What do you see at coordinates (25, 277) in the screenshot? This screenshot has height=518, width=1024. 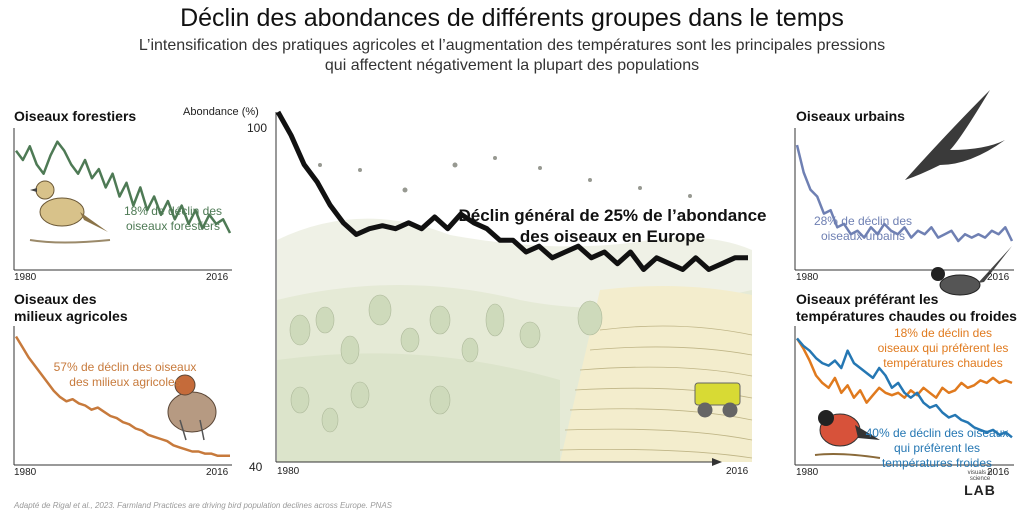 I see `forest-x-tick-1980: 1980` at bounding box center [25, 277].